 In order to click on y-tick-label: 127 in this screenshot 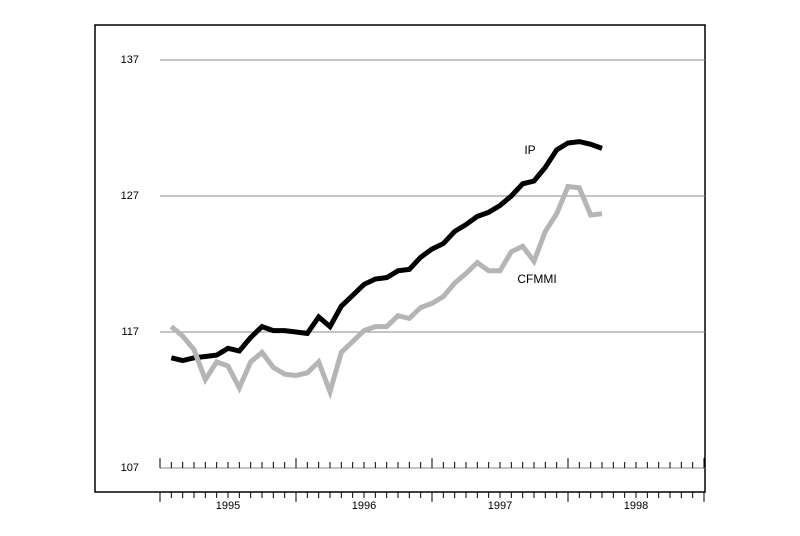, I will do `click(130, 196)`.